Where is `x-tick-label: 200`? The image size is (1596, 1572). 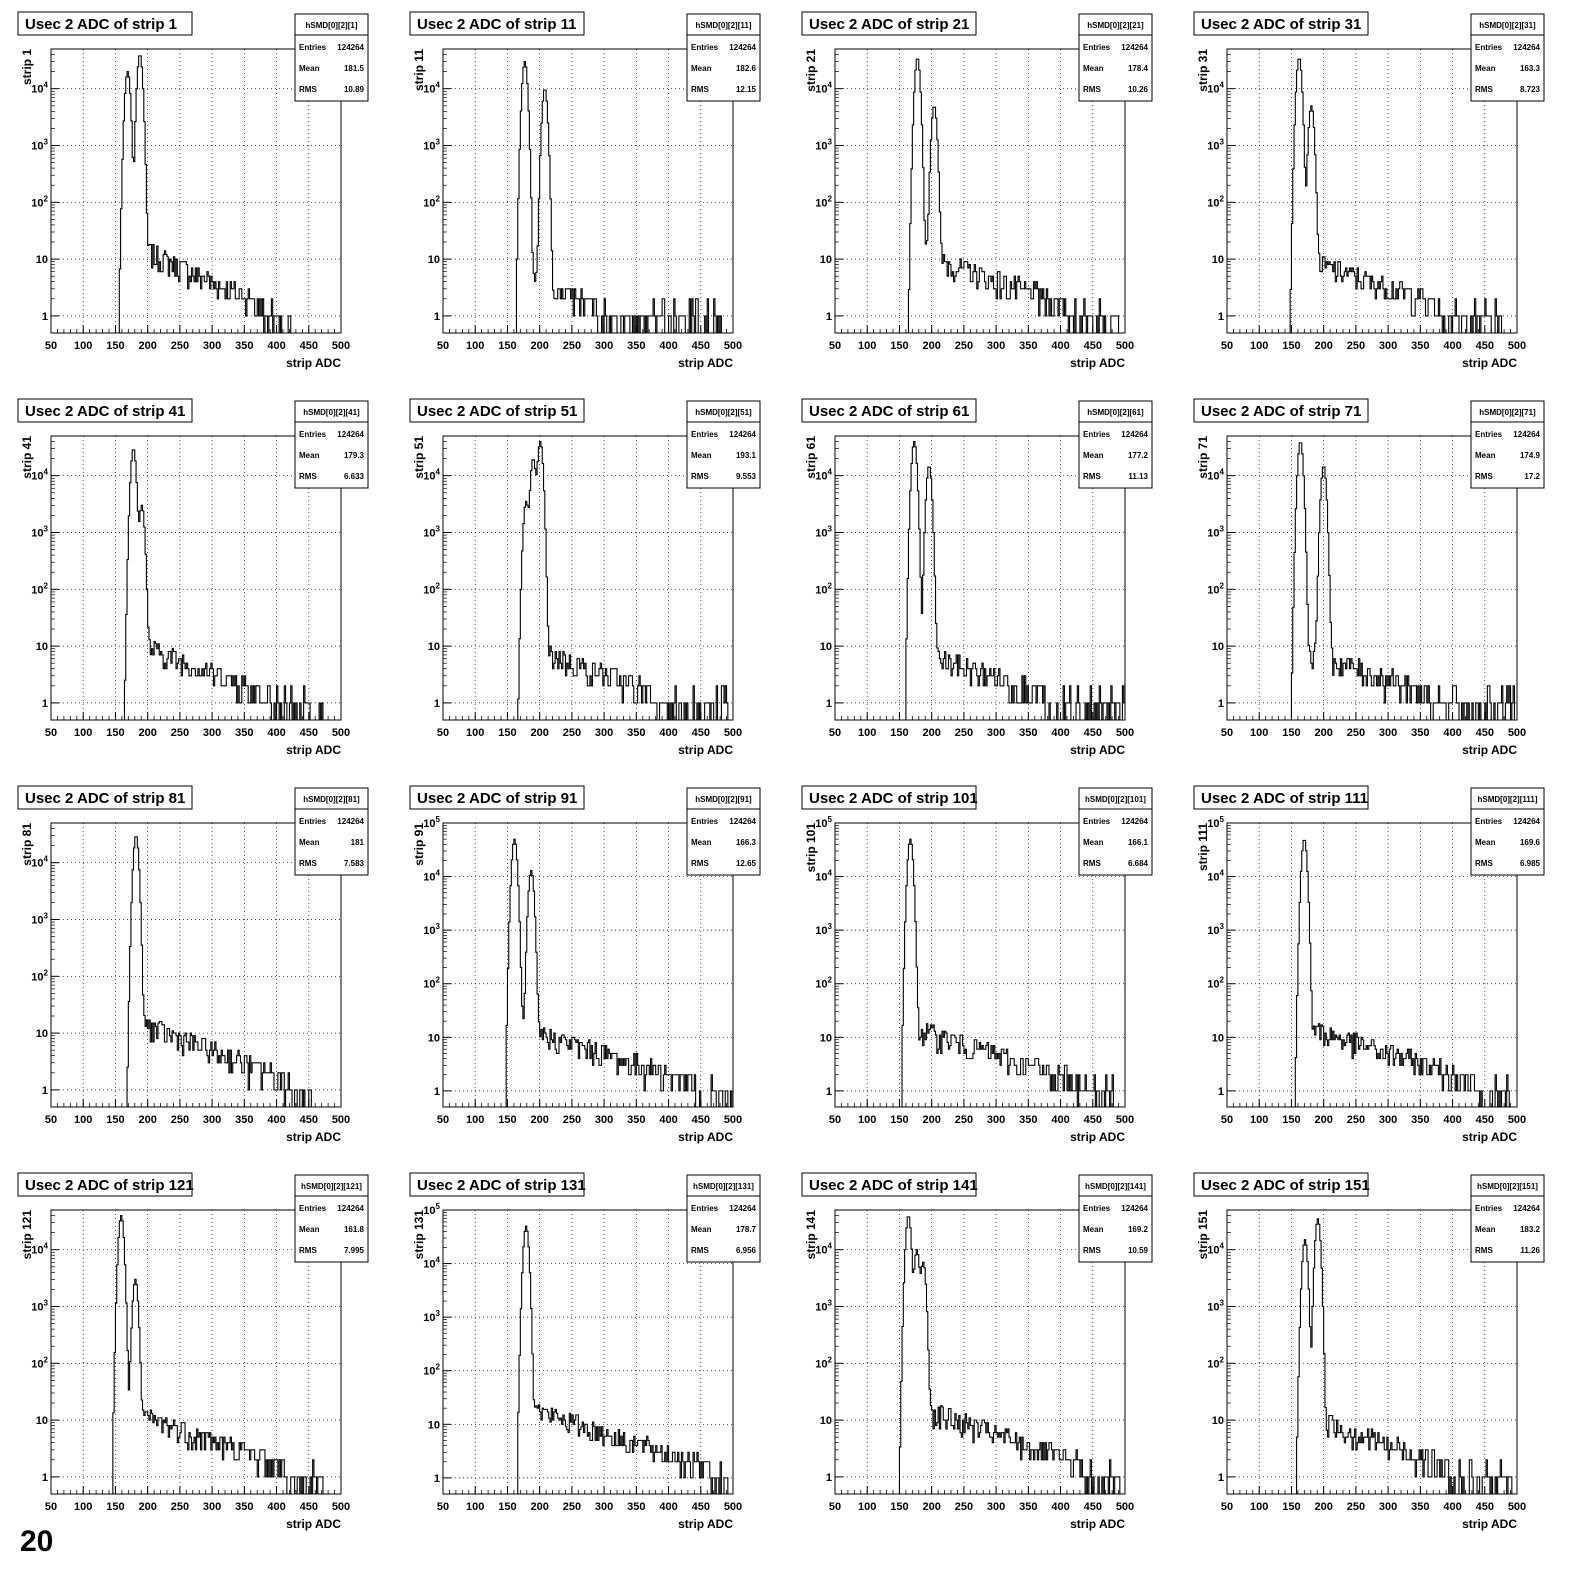 x-tick-label: 200 is located at coordinates (931, 346).